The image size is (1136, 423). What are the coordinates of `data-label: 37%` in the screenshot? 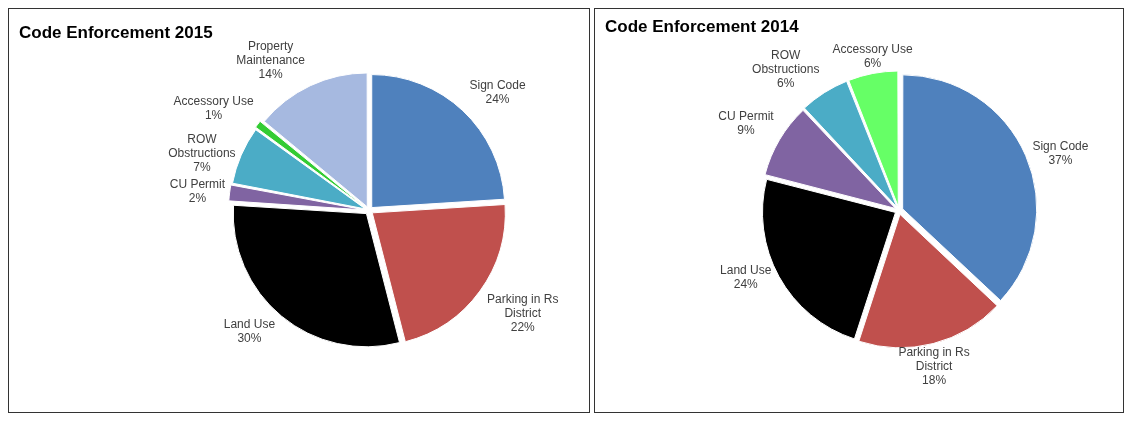 It's located at (1060, 159).